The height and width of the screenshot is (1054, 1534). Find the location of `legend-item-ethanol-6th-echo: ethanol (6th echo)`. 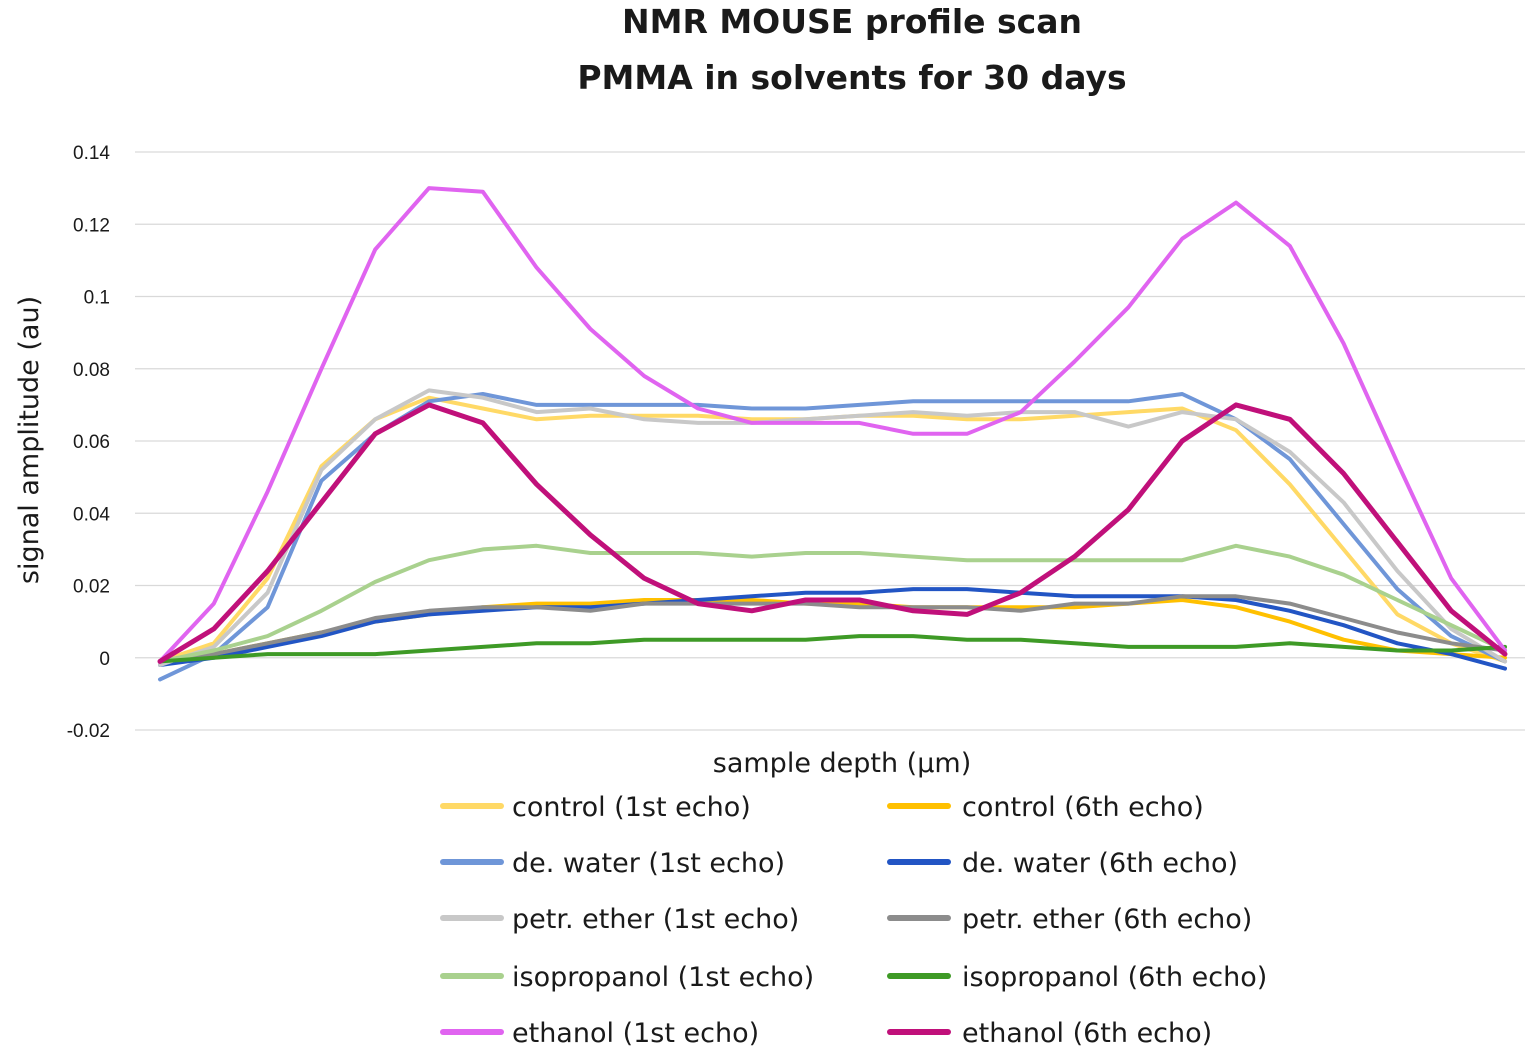

legend-item-ethanol-6th-echo: ethanol (6th echo) is located at coordinates (1049, 1033).